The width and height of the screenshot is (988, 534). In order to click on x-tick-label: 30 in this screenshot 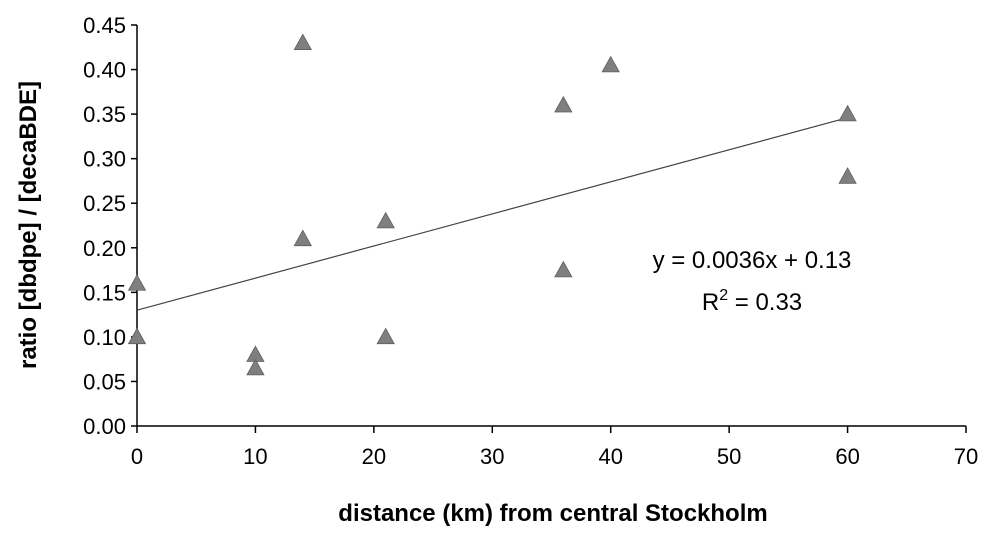, I will do `click(492, 456)`.